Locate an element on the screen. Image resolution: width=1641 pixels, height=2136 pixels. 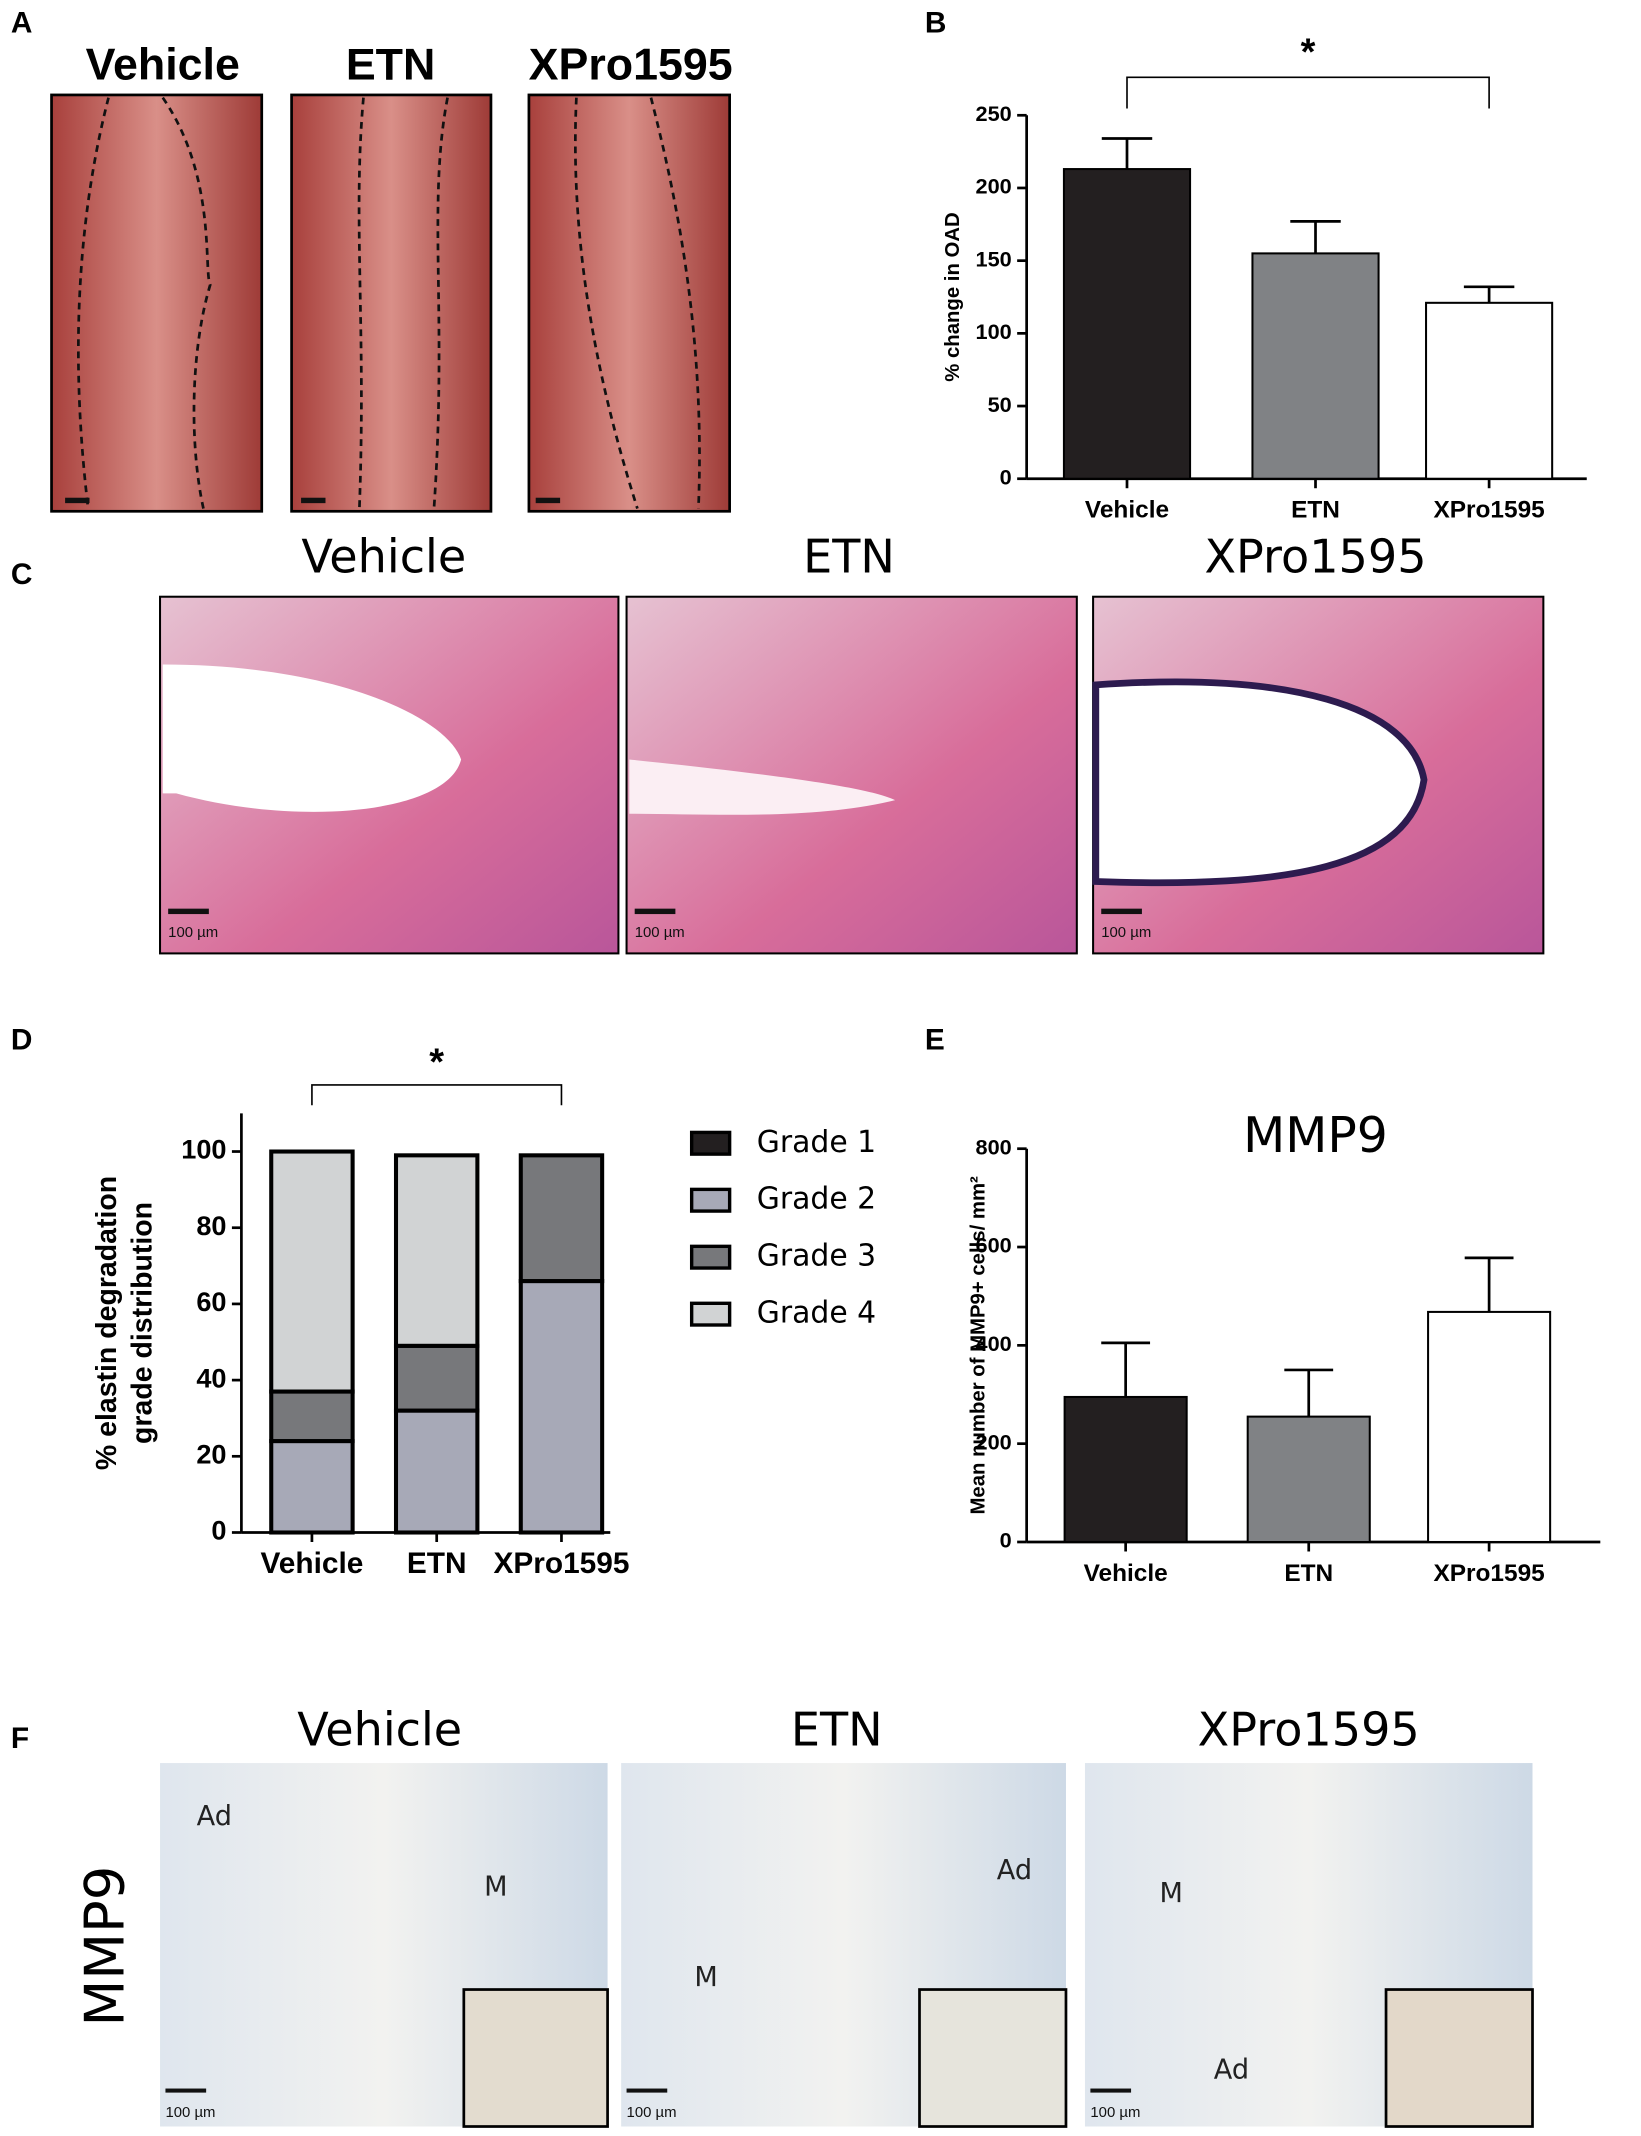
y-axis-label: grade distribution is located at coordinates (142, 1323).